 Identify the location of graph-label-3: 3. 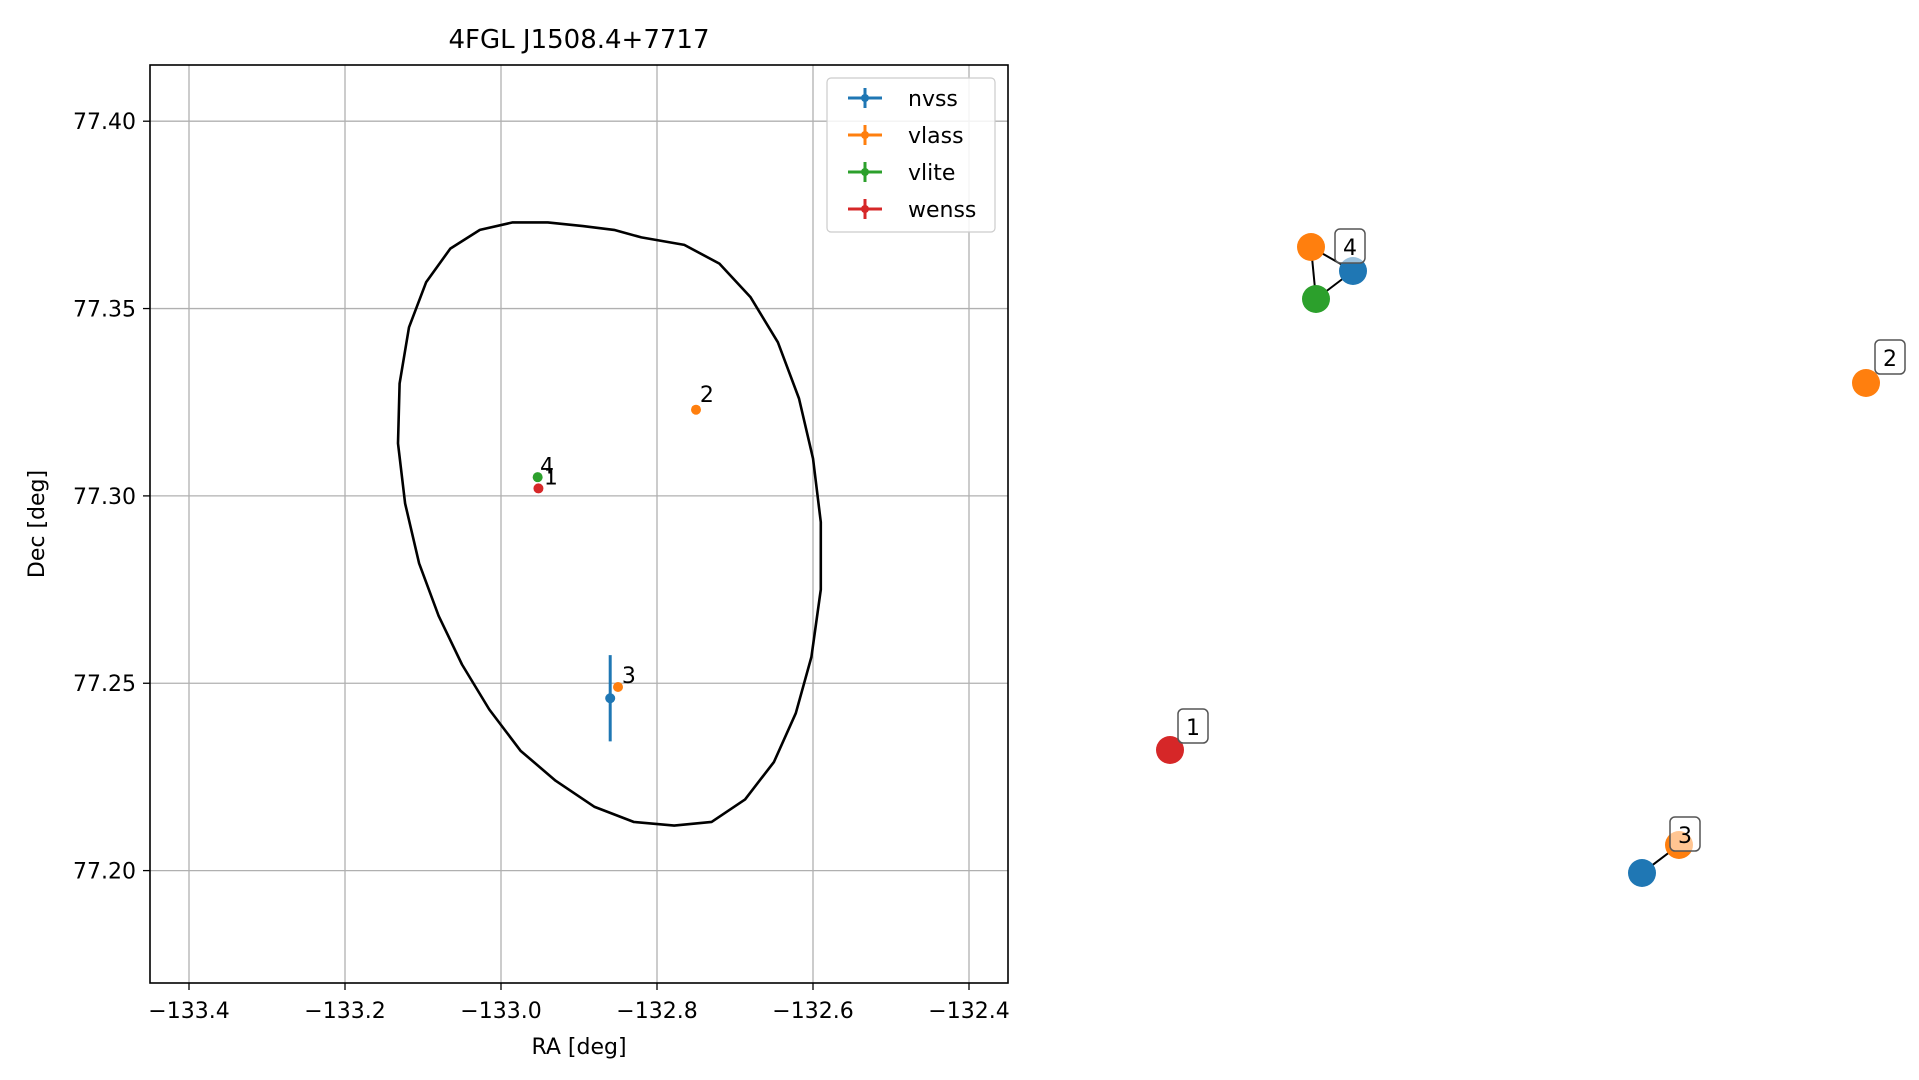
(1685, 836).